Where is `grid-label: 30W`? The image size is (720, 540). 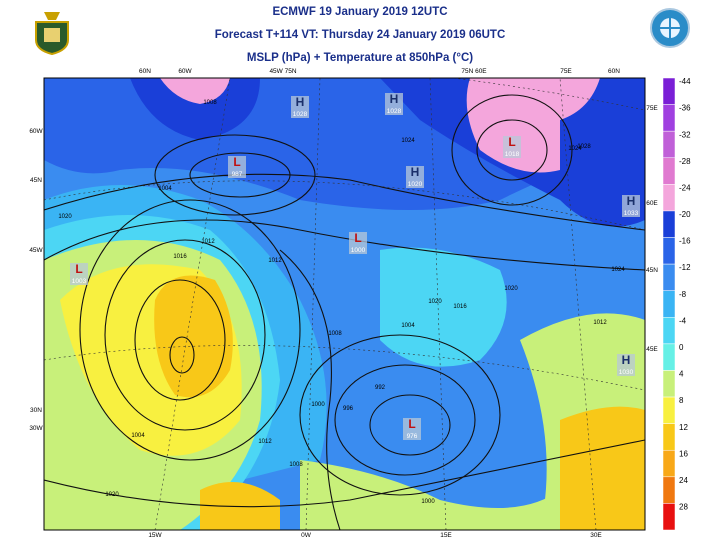 grid-label: 30W is located at coordinates (36, 428).